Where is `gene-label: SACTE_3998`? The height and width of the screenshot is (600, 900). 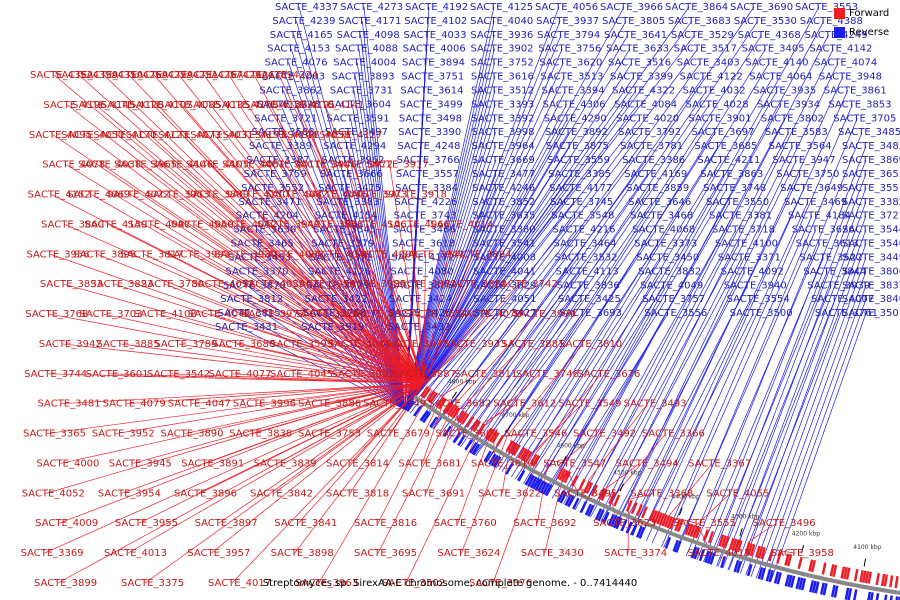
gene-label: SACTE_3998 is located at coordinates (502, 132).